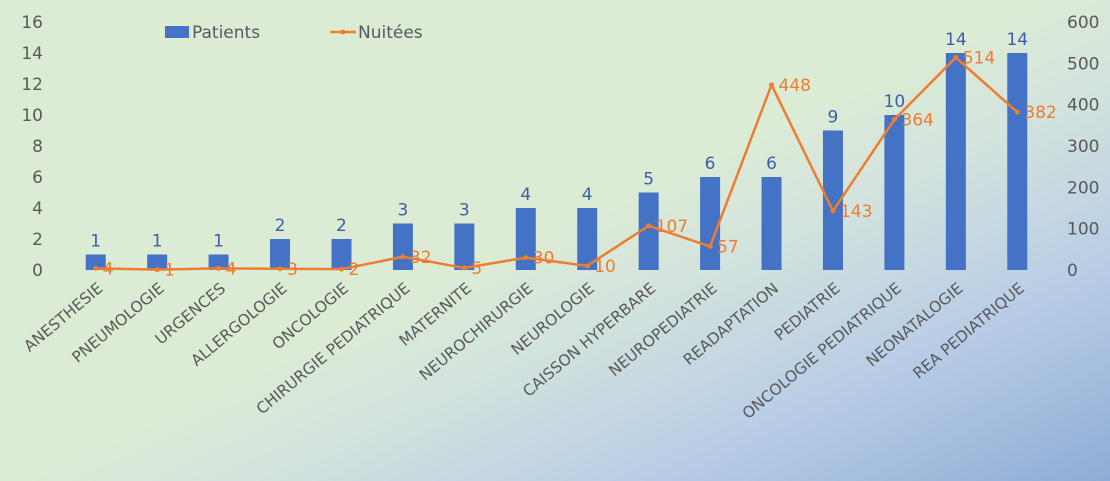  What do you see at coordinates (37, 178) in the screenshot?
I see `left-axis-tick: 6` at bounding box center [37, 178].